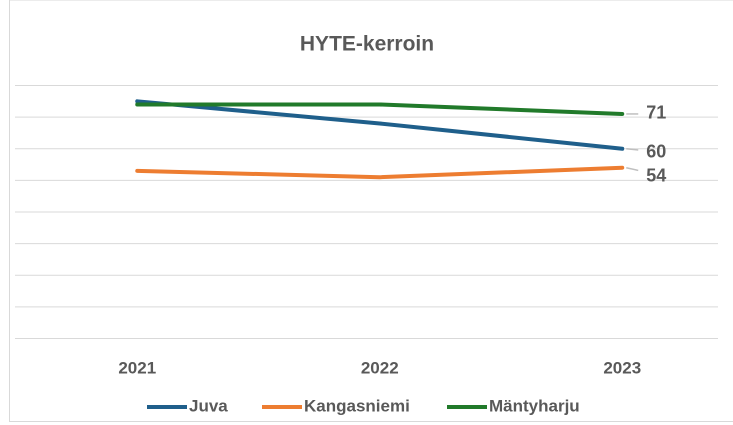  I want to click on data-label: 60, so click(656, 152).